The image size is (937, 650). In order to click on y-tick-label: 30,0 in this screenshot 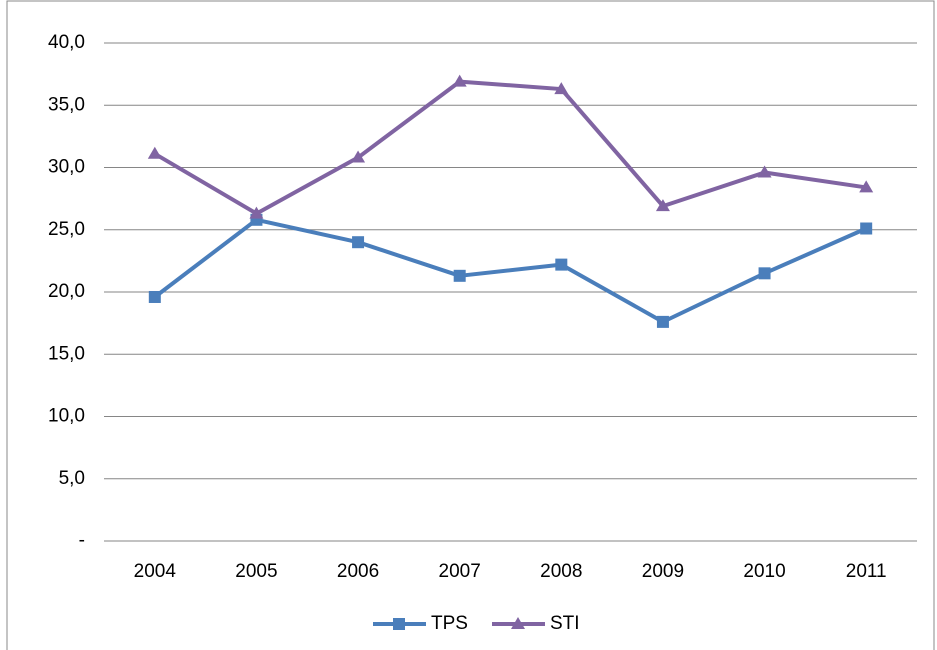, I will do `click(66, 167)`.